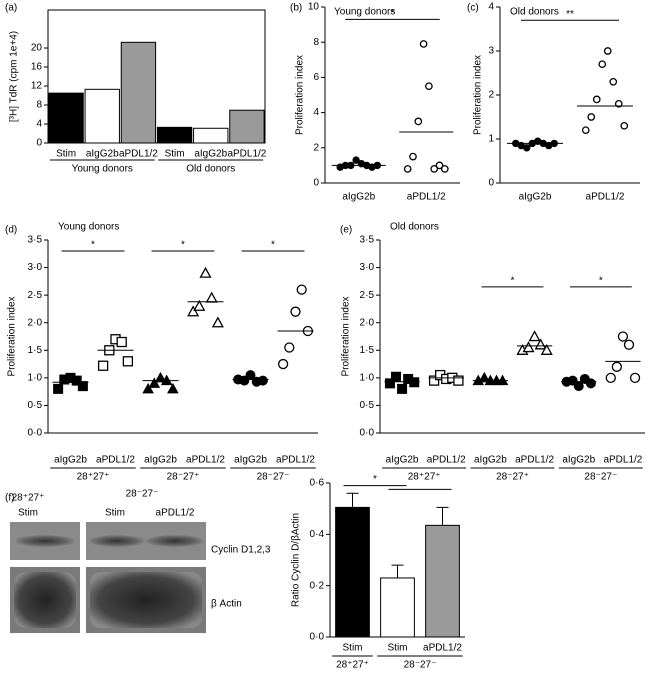  I want to click on y-tick-label: 1·5, so click(35, 350).